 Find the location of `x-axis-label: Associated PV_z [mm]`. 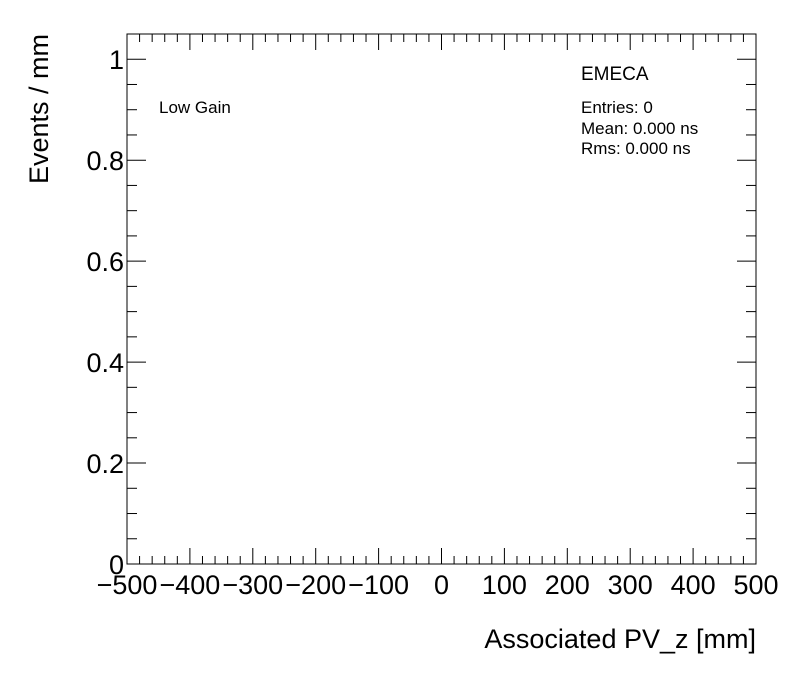

x-axis-label: Associated PV_z [mm] is located at coordinates (620, 639).